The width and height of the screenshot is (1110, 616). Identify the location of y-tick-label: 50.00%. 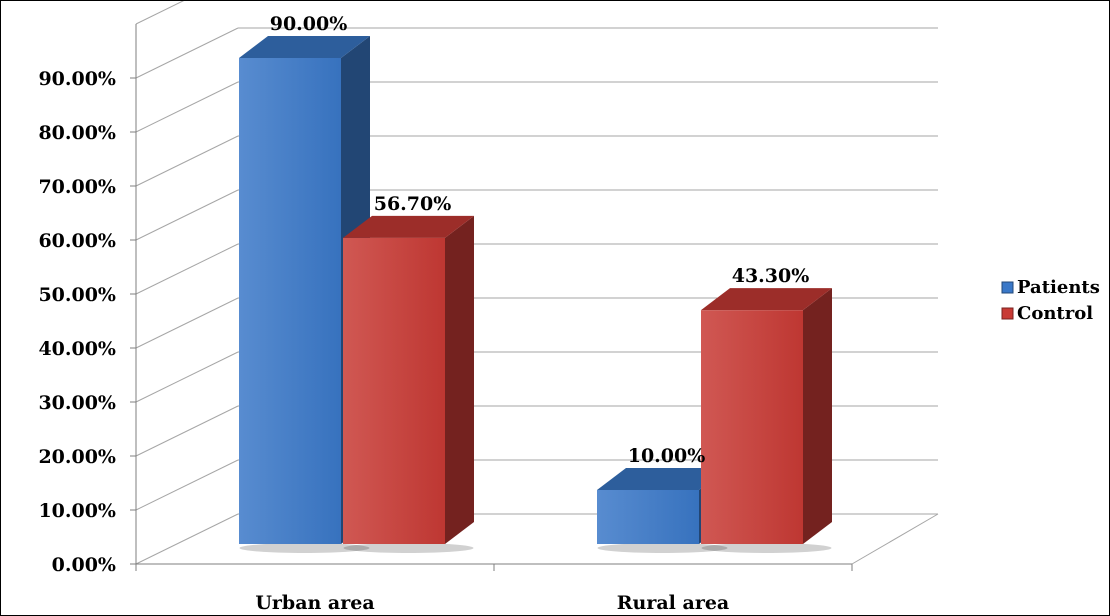
(77, 295).